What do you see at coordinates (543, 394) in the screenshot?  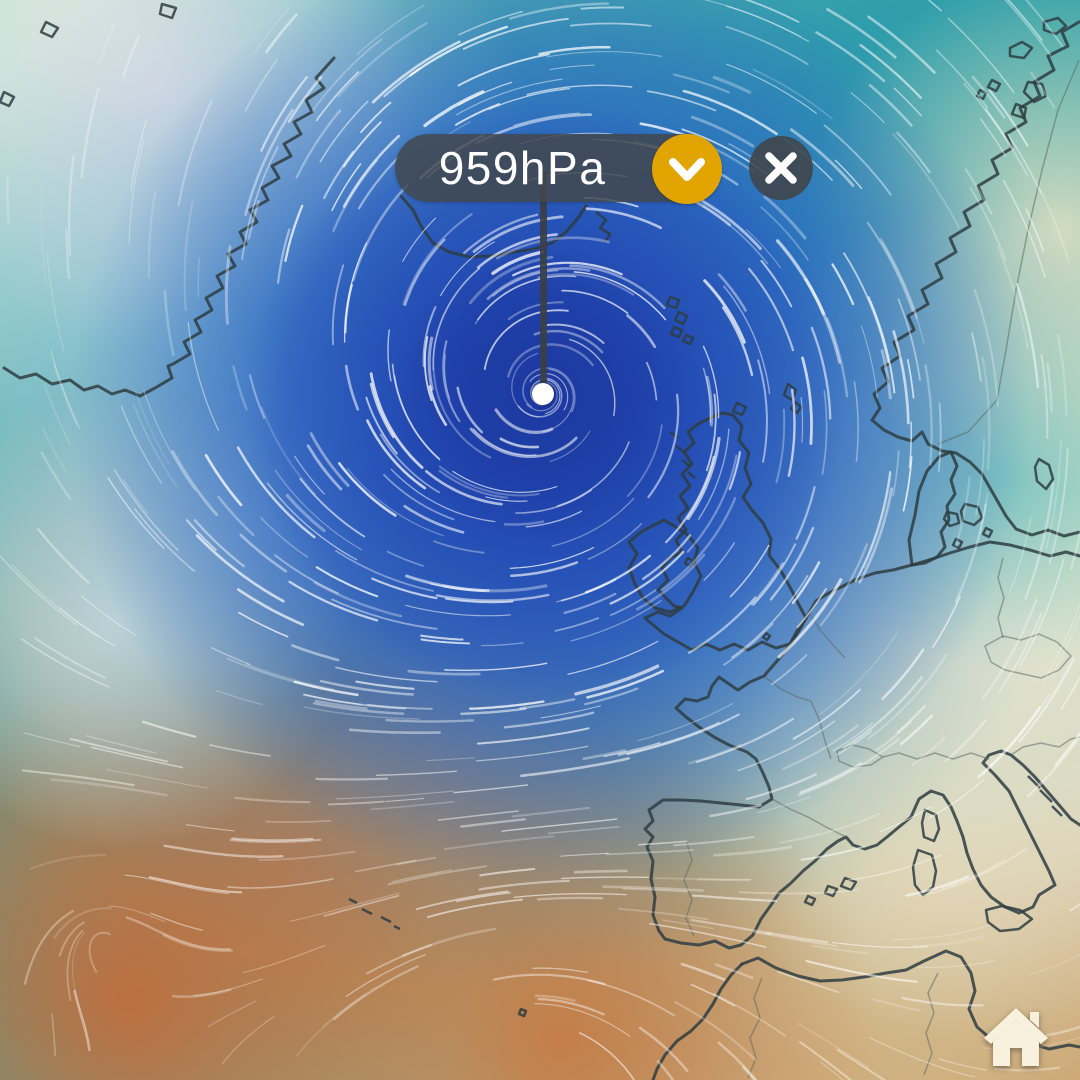 I see `pressure-marker-dot` at bounding box center [543, 394].